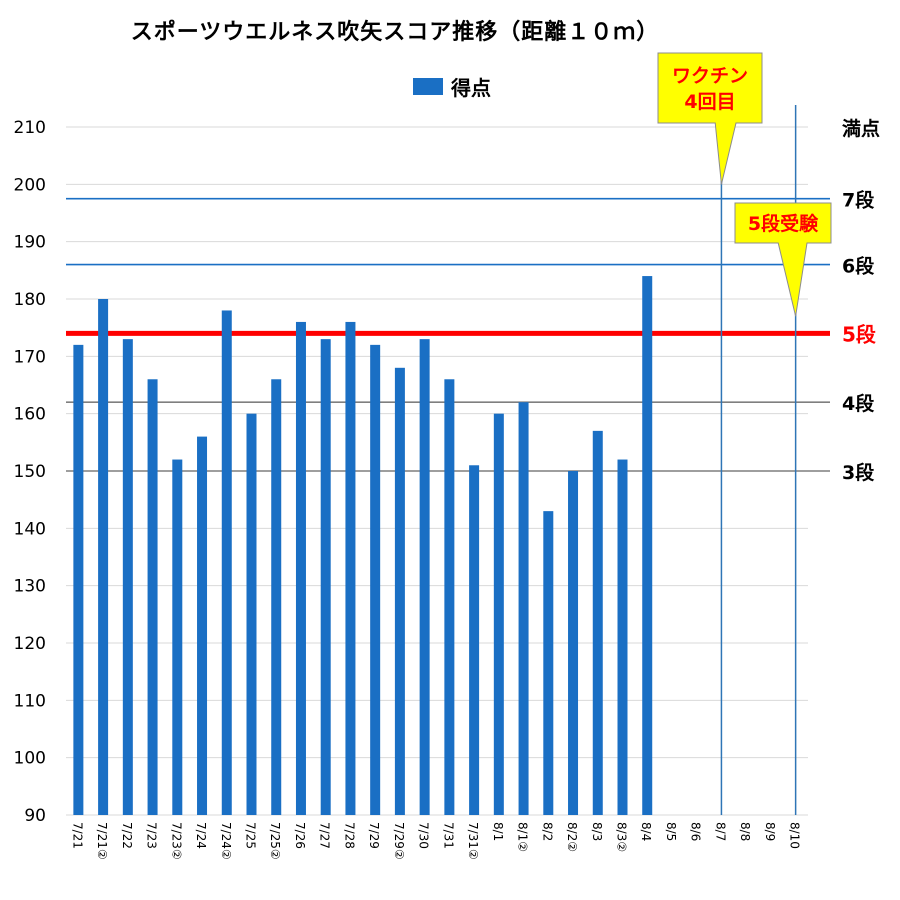 The image size is (900, 900). Describe the element at coordinates (646, 831) in the screenshot. I see `x-tick-label: 8/4` at that location.